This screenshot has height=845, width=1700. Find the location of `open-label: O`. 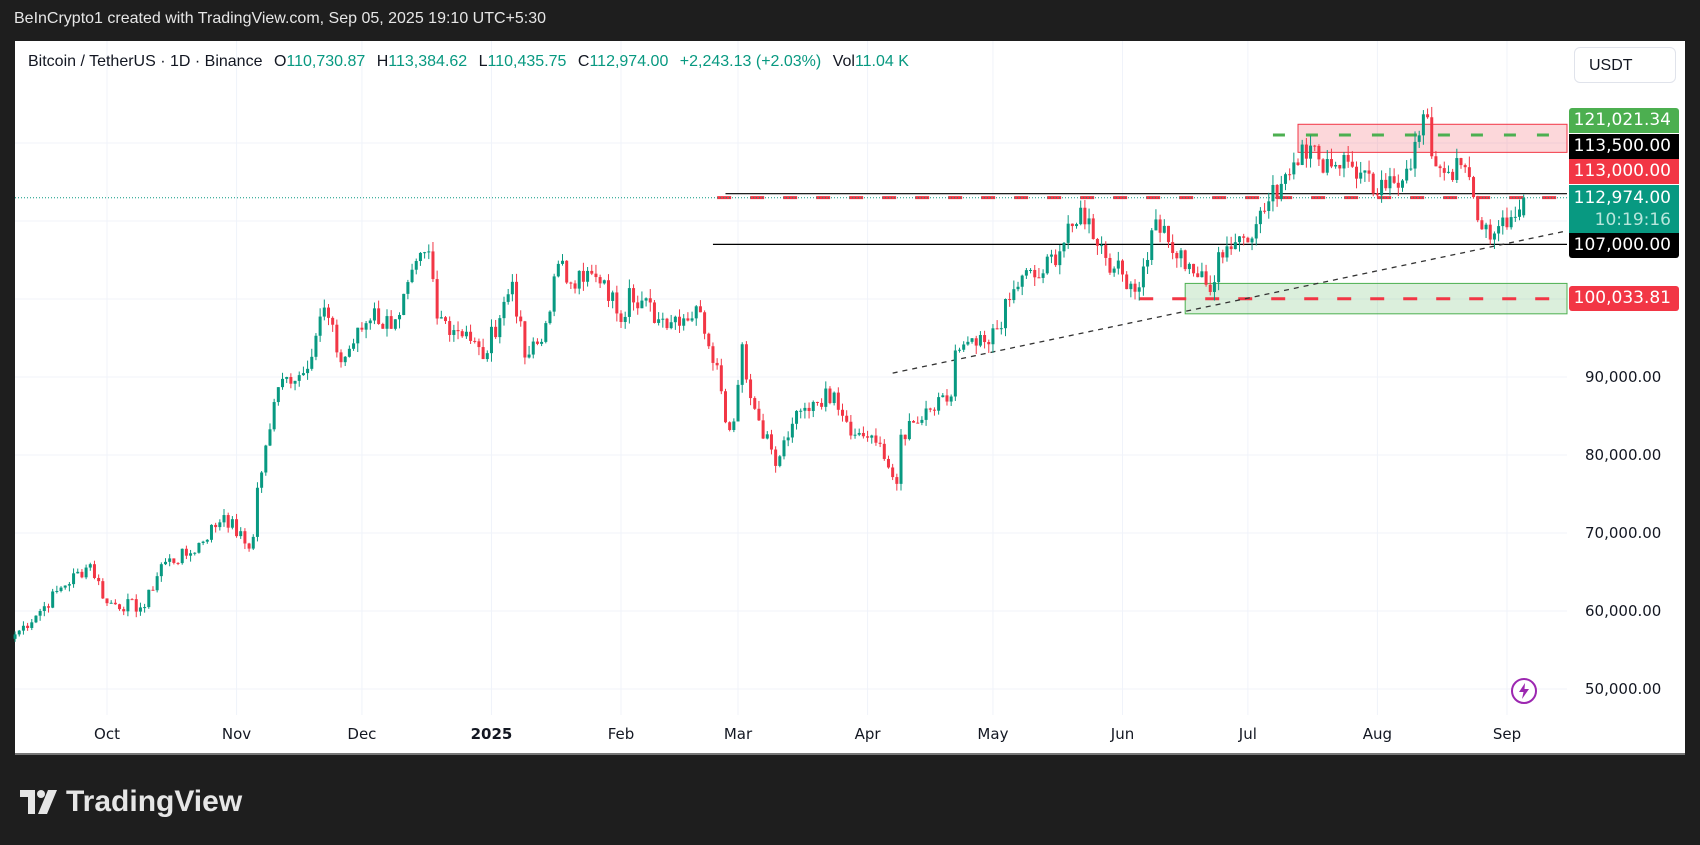

open-label: O is located at coordinates (280, 61).